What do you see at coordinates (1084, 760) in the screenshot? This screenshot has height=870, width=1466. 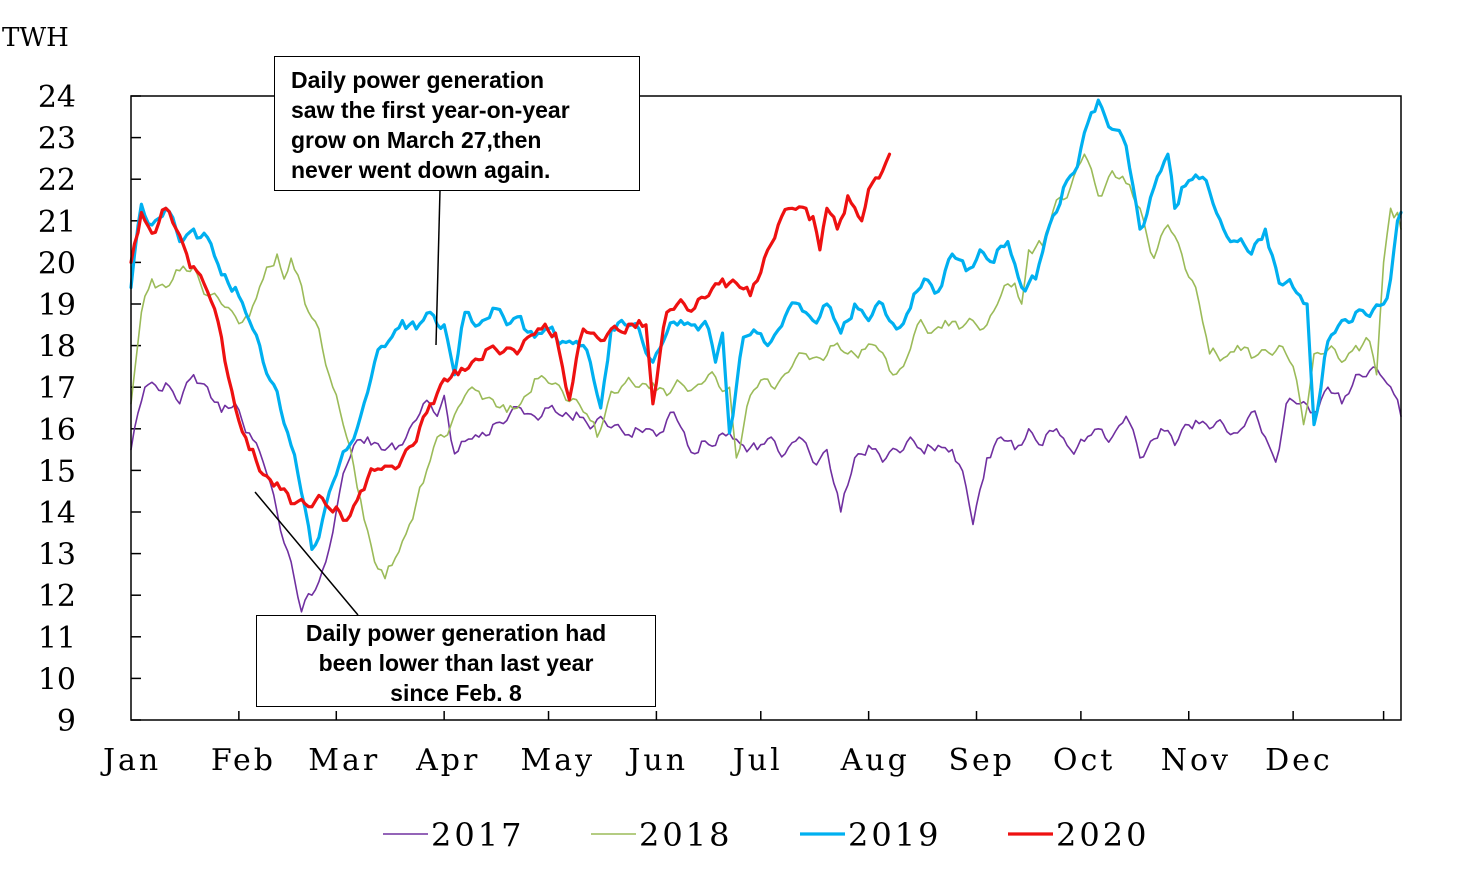 I see `x-month-label: Oct` at bounding box center [1084, 760].